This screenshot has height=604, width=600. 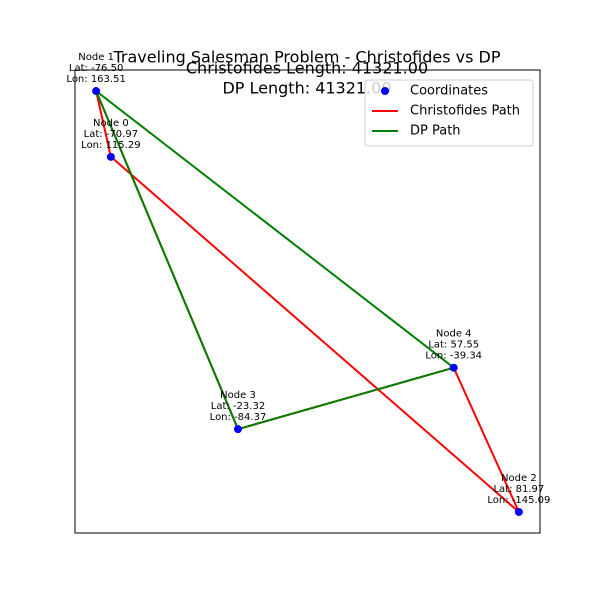 I want to click on legend-label: Coordinates, so click(x=449, y=91).